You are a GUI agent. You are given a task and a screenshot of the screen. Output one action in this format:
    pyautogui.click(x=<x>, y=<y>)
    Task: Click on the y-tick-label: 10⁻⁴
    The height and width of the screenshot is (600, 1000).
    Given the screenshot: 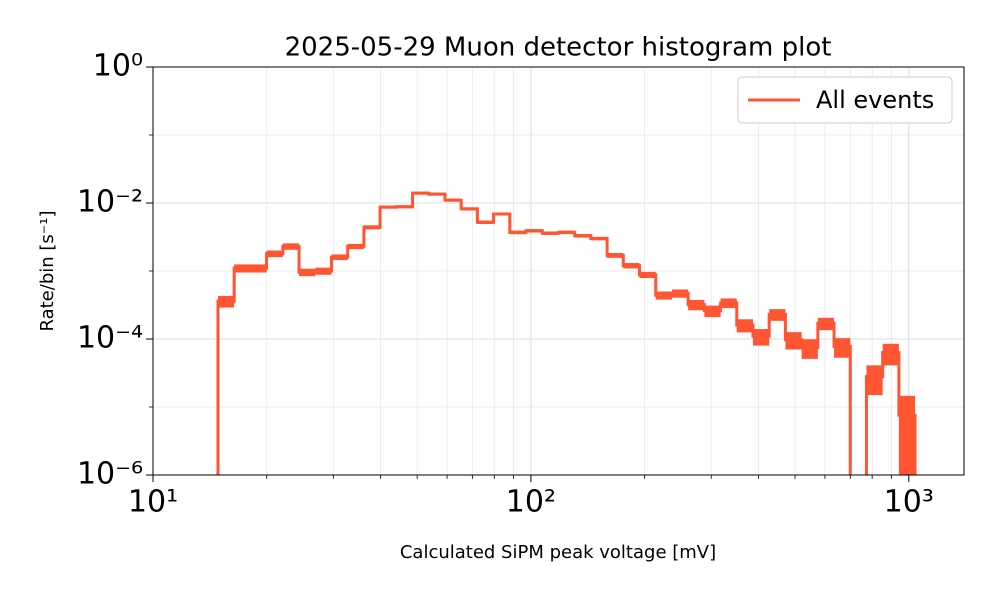 What is the action you would take?
    pyautogui.click(x=110, y=338)
    